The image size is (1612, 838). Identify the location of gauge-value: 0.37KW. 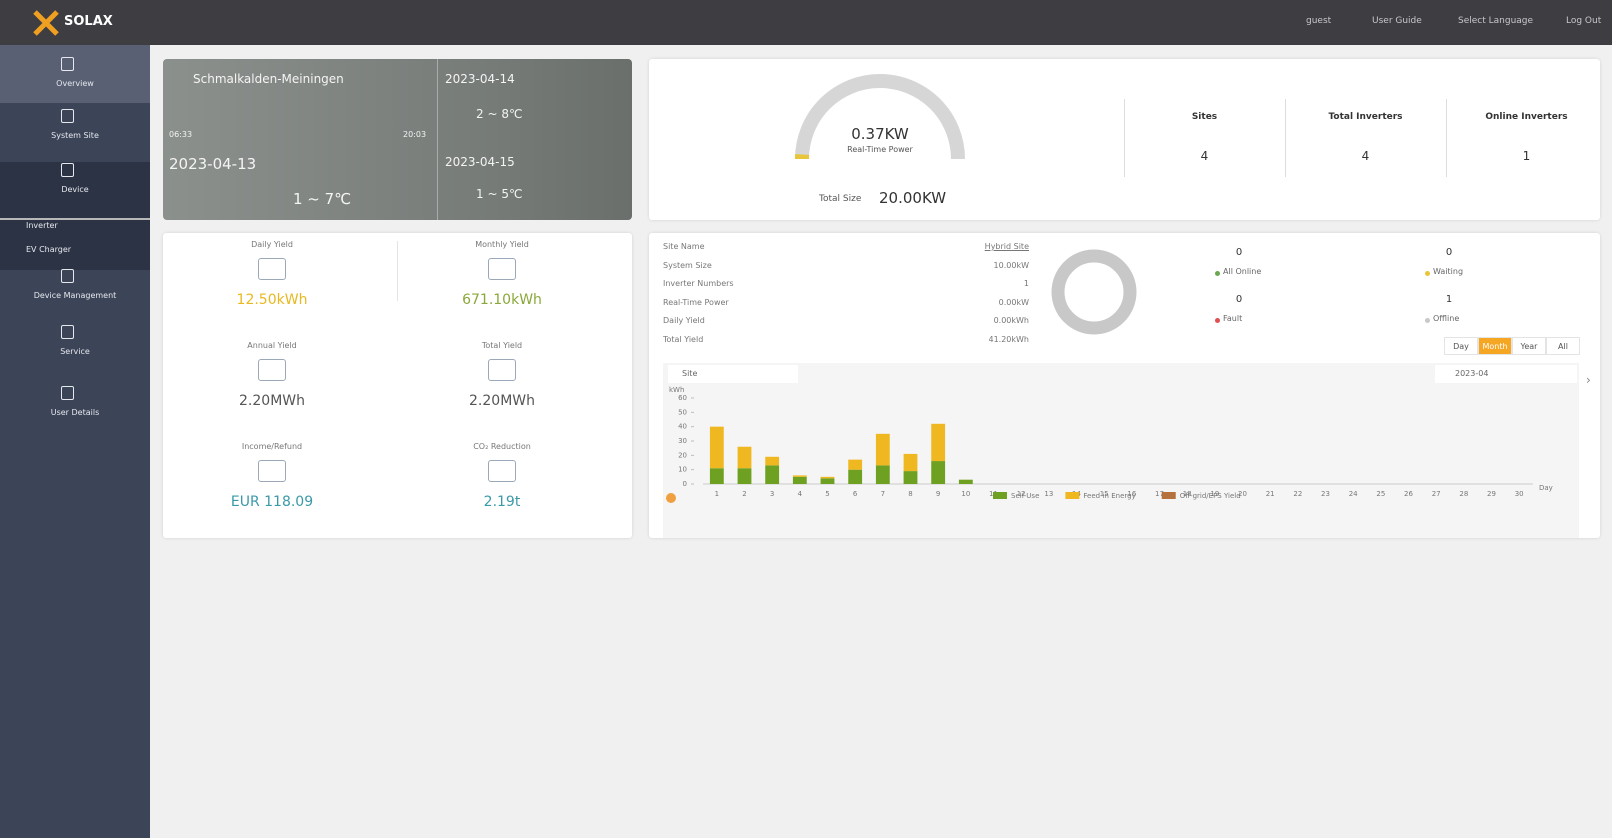
(880, 134).